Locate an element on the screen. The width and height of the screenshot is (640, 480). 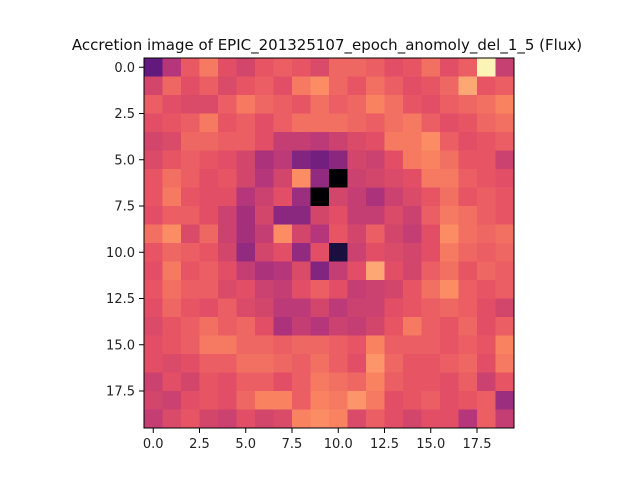
y-tick-label: 7.5 is located at coordinates (124, 207).